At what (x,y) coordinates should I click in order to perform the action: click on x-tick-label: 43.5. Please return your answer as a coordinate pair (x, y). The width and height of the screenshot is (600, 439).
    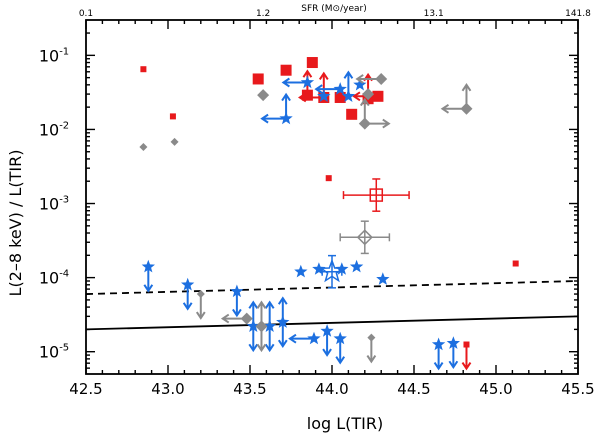
    Looking at the image, I should click on (249, 389).